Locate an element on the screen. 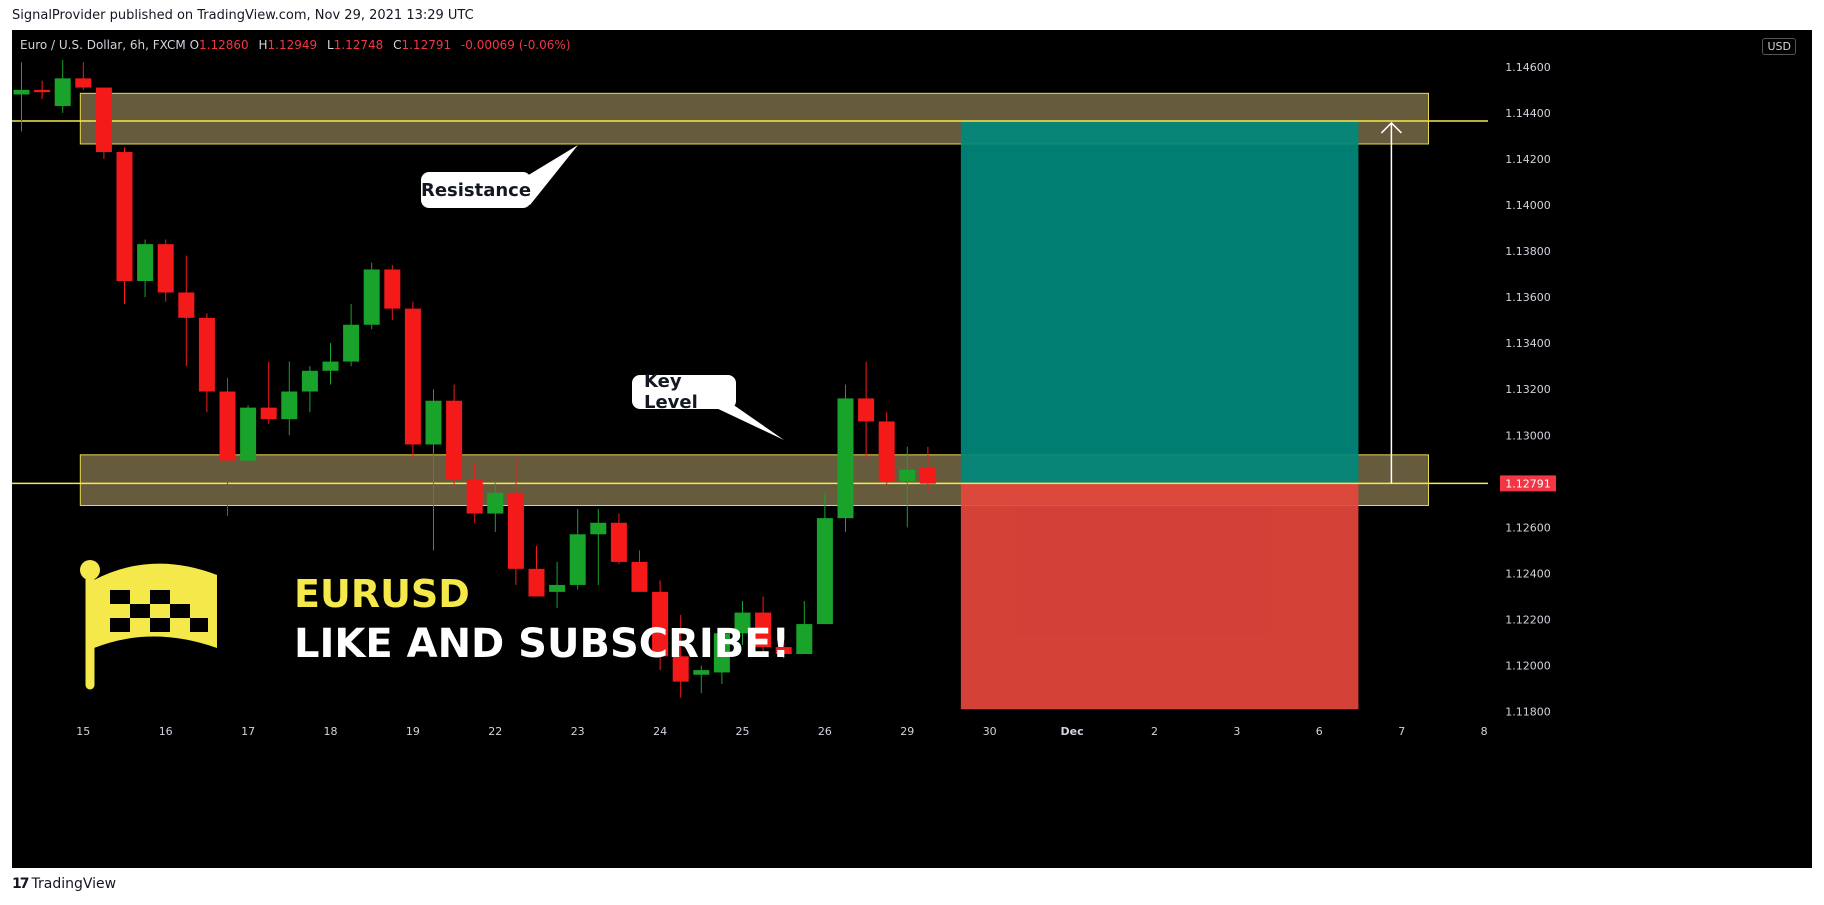  current-price-label: 1.12791 is located at coordinates (1528, 483).